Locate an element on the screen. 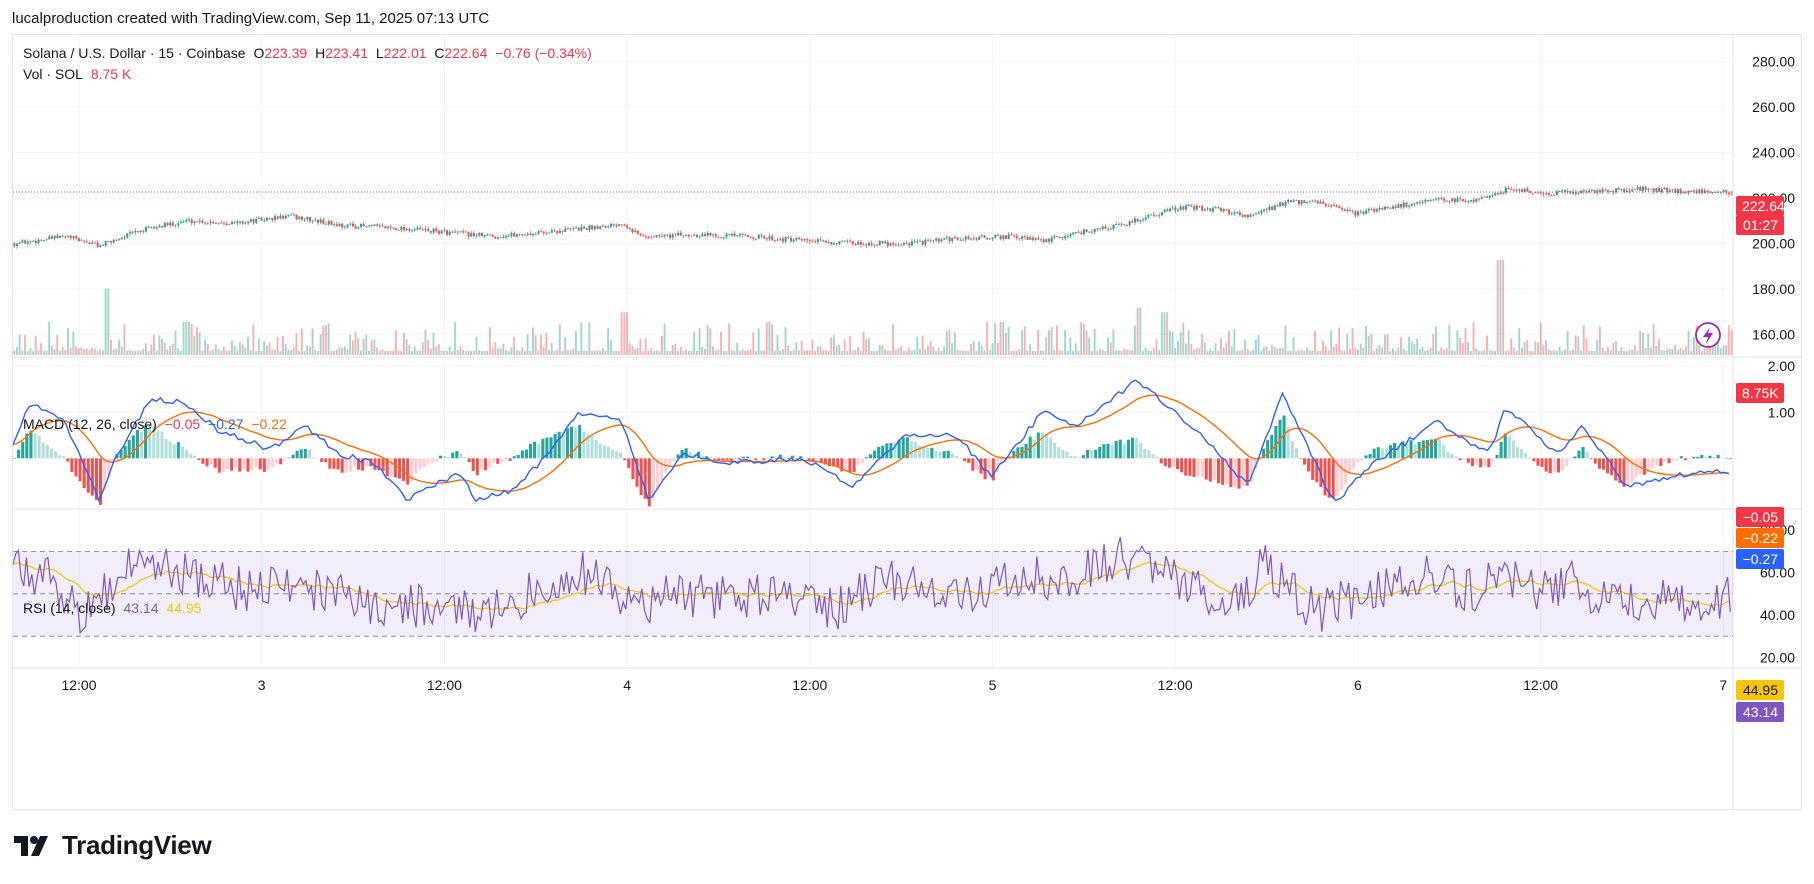  volume-legend: Vol · SOL 8.75 K is located at coordinates (79, 74).